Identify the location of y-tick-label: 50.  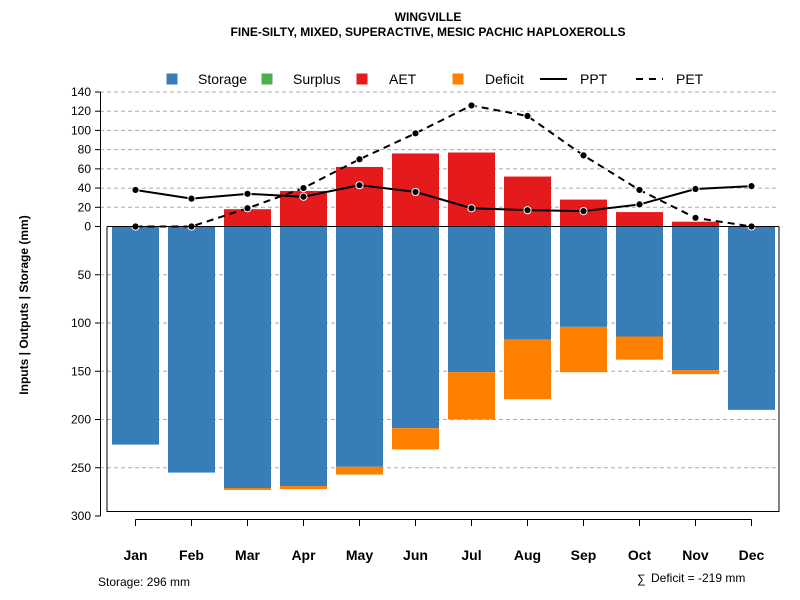
(85, 275).